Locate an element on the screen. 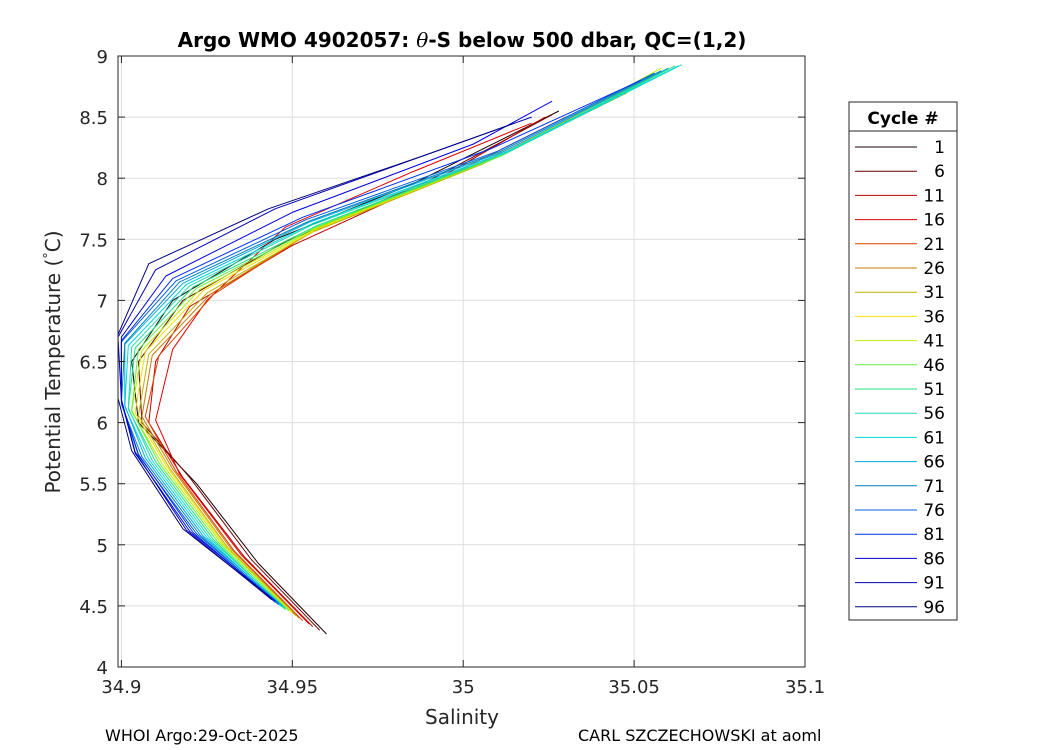 Image resolution: width=1050 pixels, height=750 pixels. legend-label-cycle-56: 56 is located at coordinates (934, 414).